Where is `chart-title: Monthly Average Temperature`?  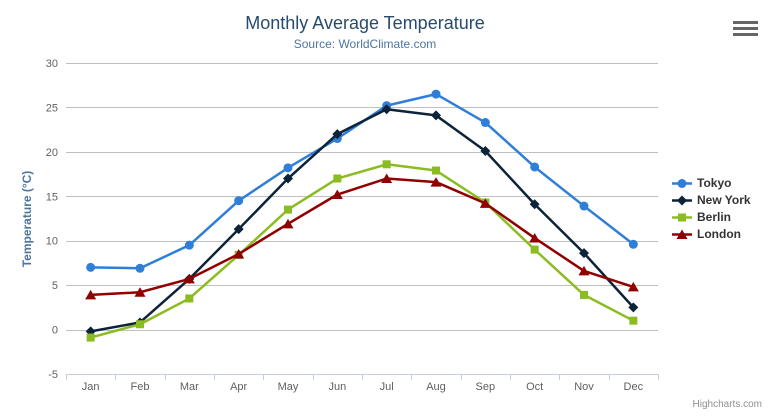
chart-title: Monthly Average Temperature is located at coordinates (365, 23).